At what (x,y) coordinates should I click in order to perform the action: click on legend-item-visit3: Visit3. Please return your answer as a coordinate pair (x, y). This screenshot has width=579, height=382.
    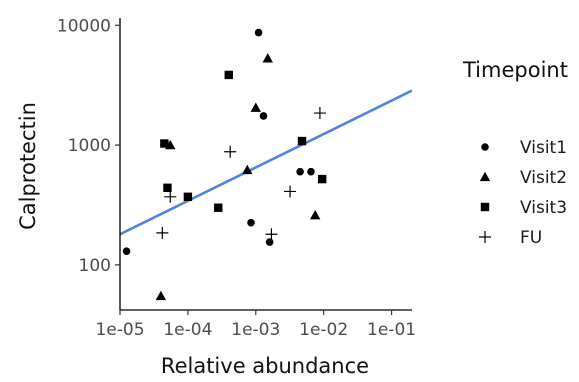
    Looking at the image, I should click on (523, 208).